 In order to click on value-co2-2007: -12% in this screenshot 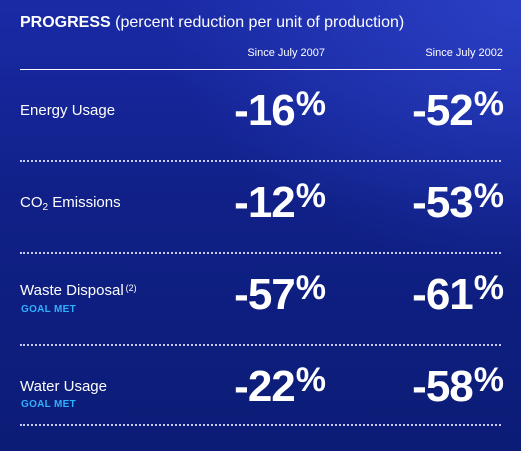, I will do `click(245, 202)`.